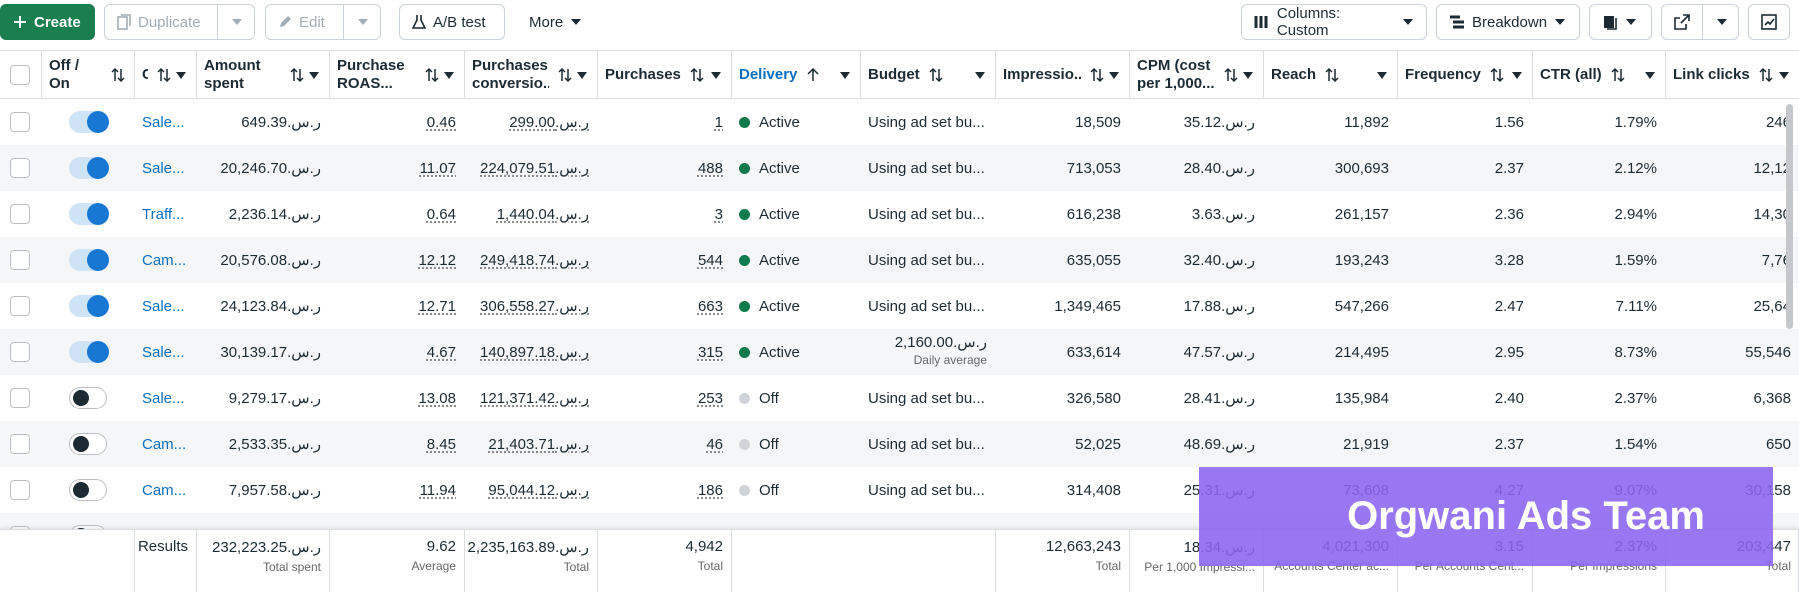  Describe the element at coordinates (1334, 22) in the screenshot. I see `columns-button: Columns: Custom` at that location.